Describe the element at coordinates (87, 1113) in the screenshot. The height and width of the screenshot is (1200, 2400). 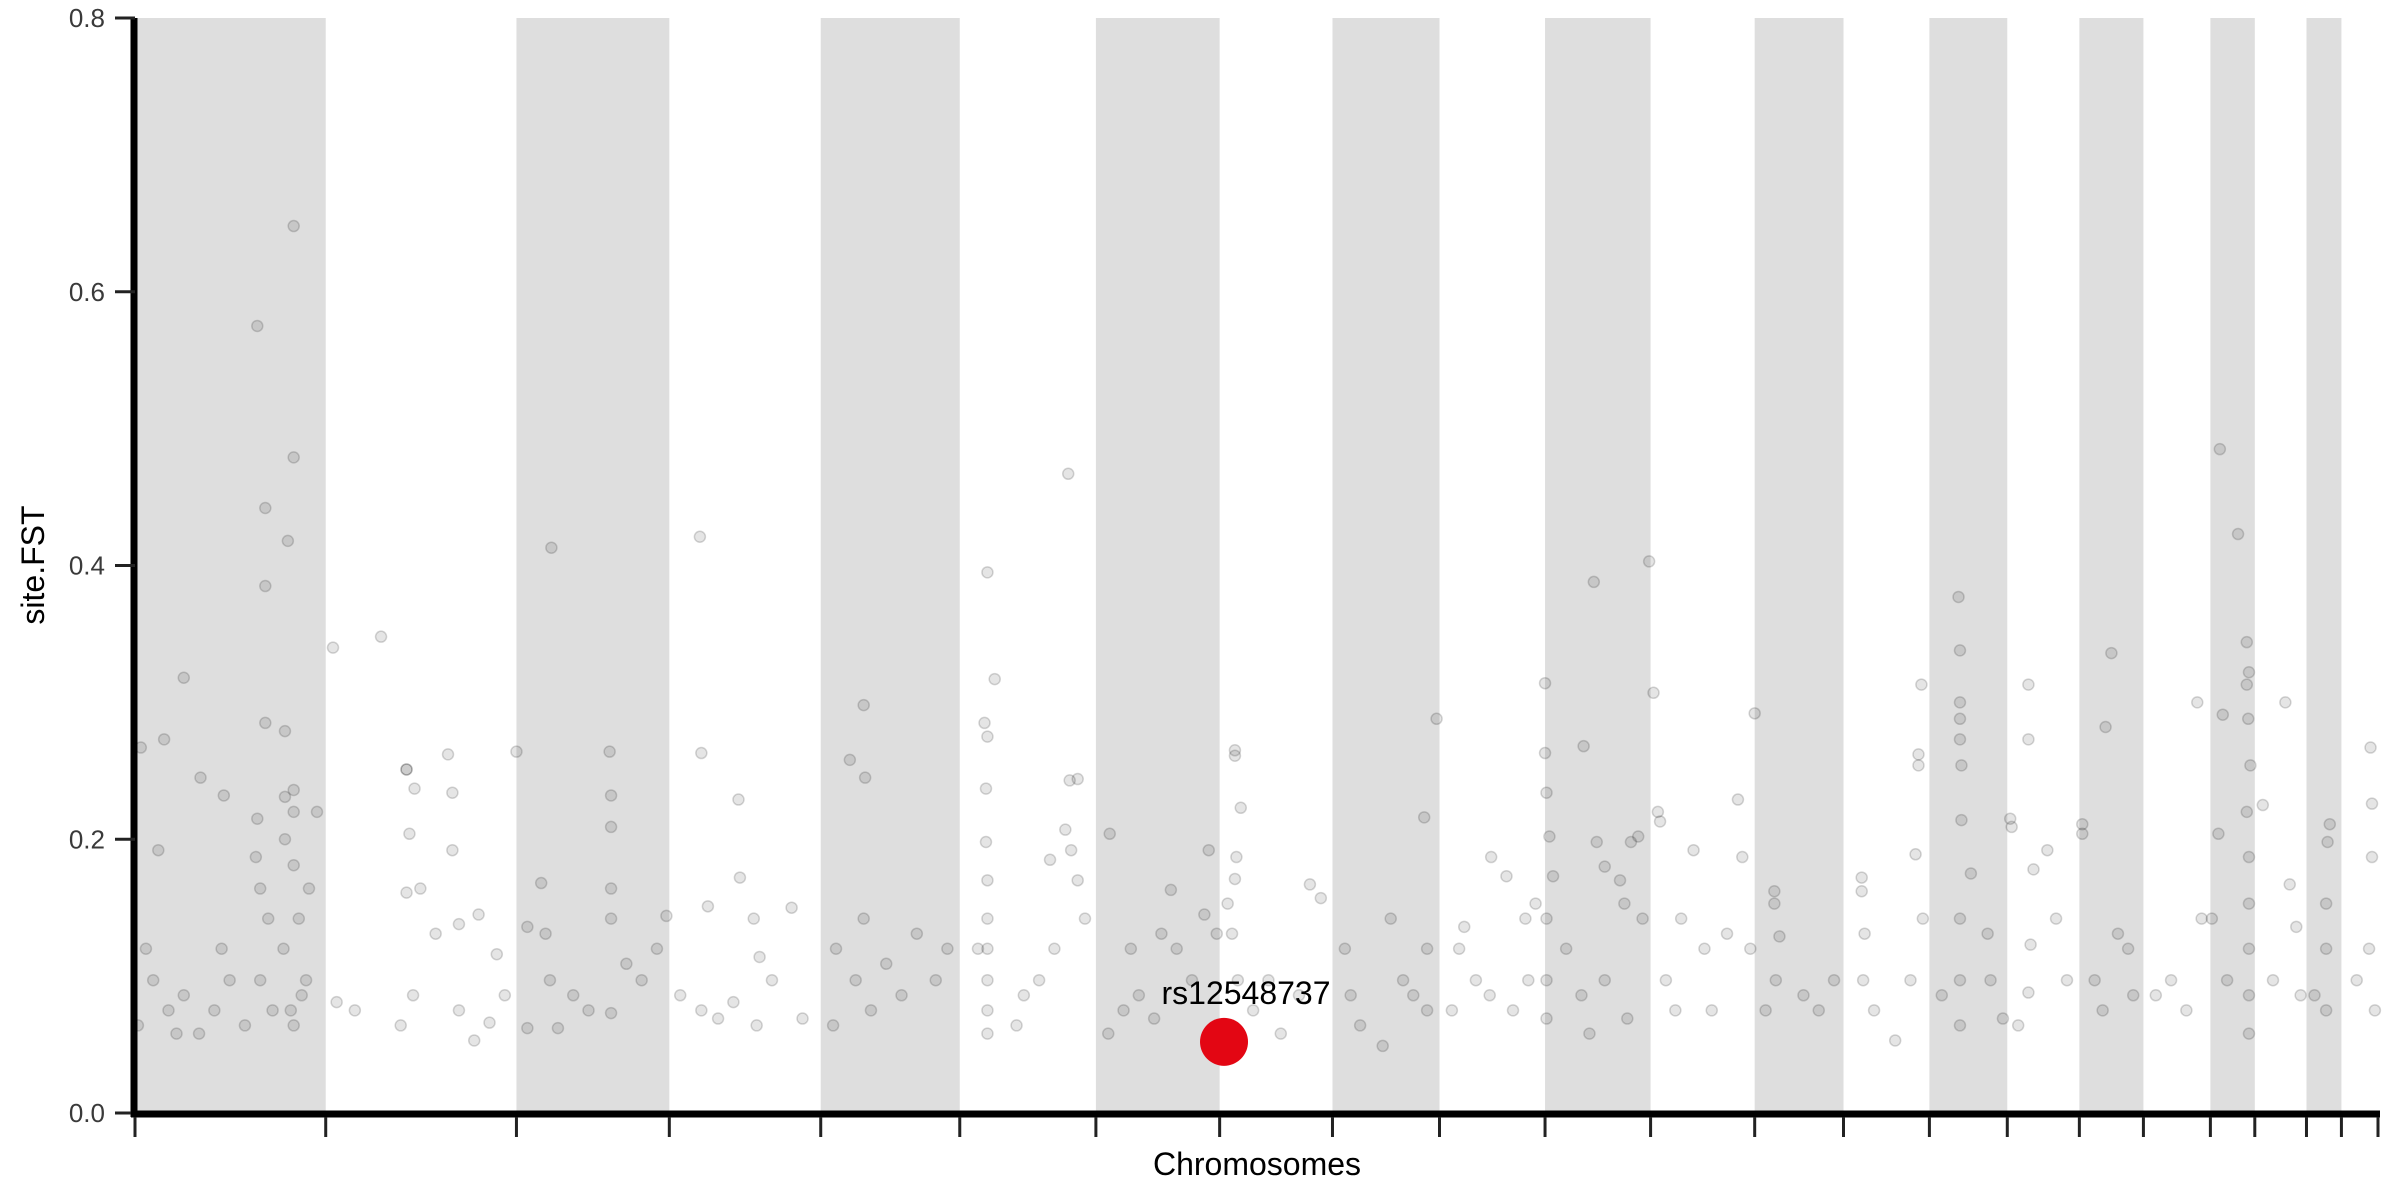
I see `y-tick-label: 0.0` at that location.